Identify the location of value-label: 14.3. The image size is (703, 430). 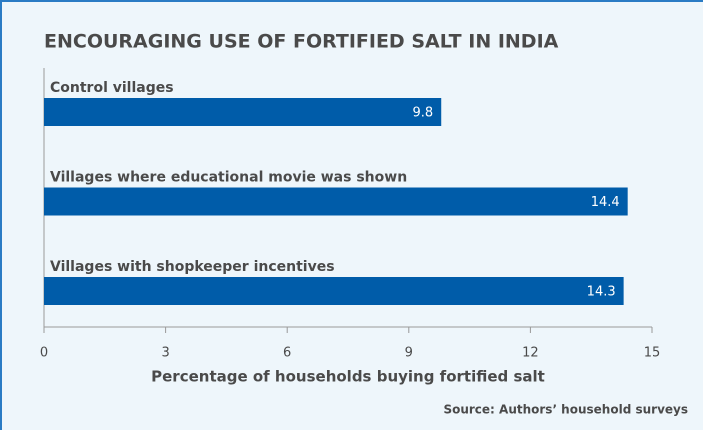
(601, 292).